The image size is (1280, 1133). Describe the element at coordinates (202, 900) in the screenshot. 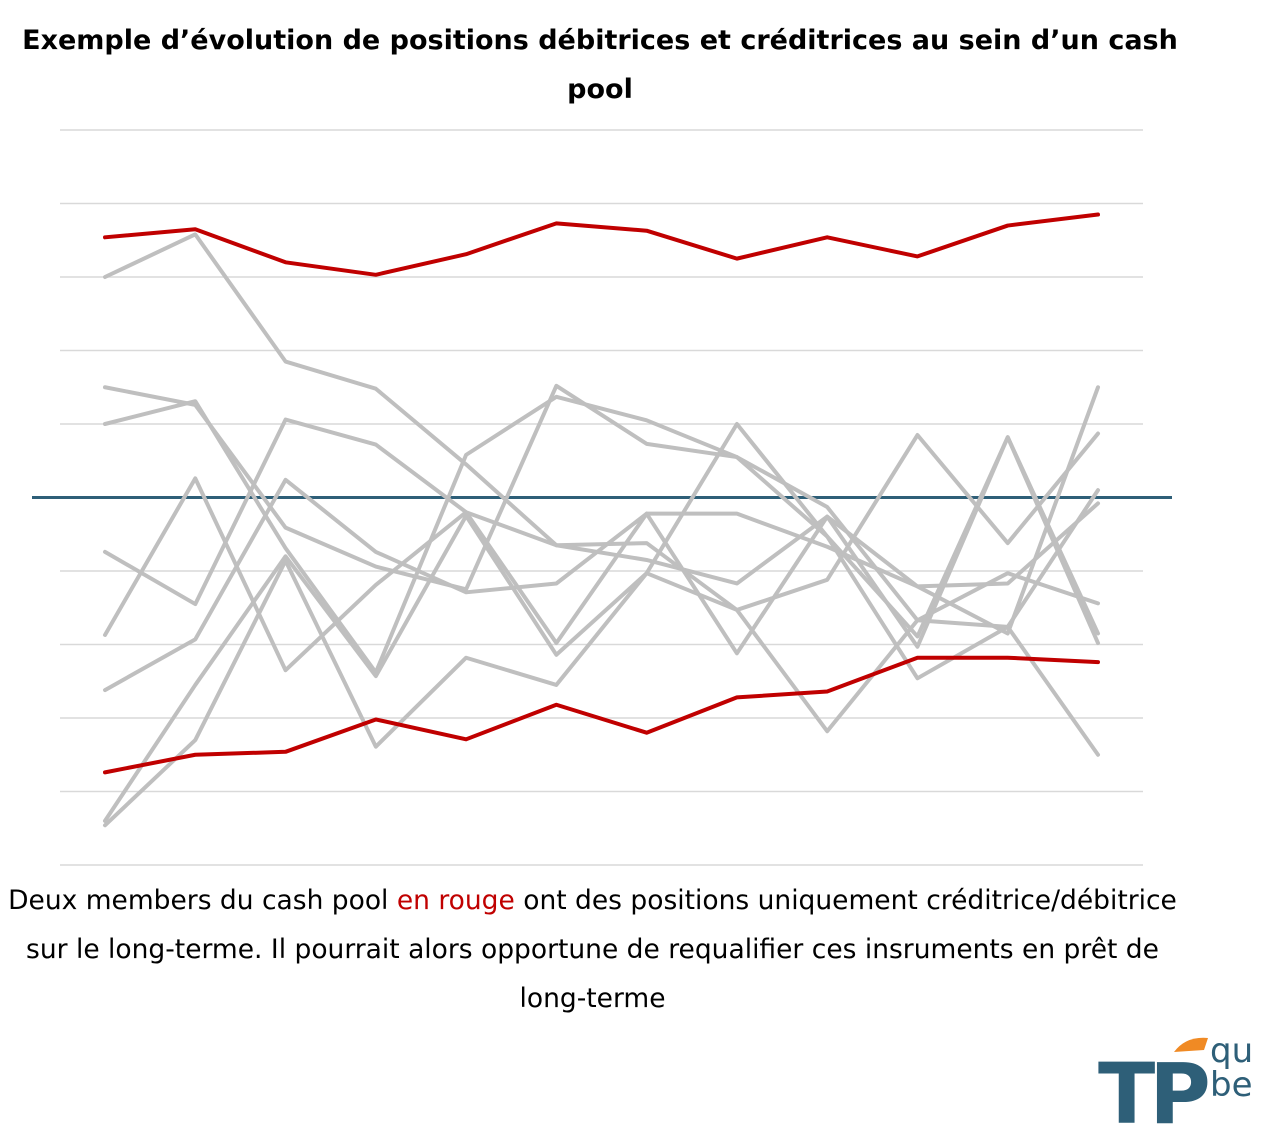

I see `caption-part1: Deux members du cash pool` at that location.